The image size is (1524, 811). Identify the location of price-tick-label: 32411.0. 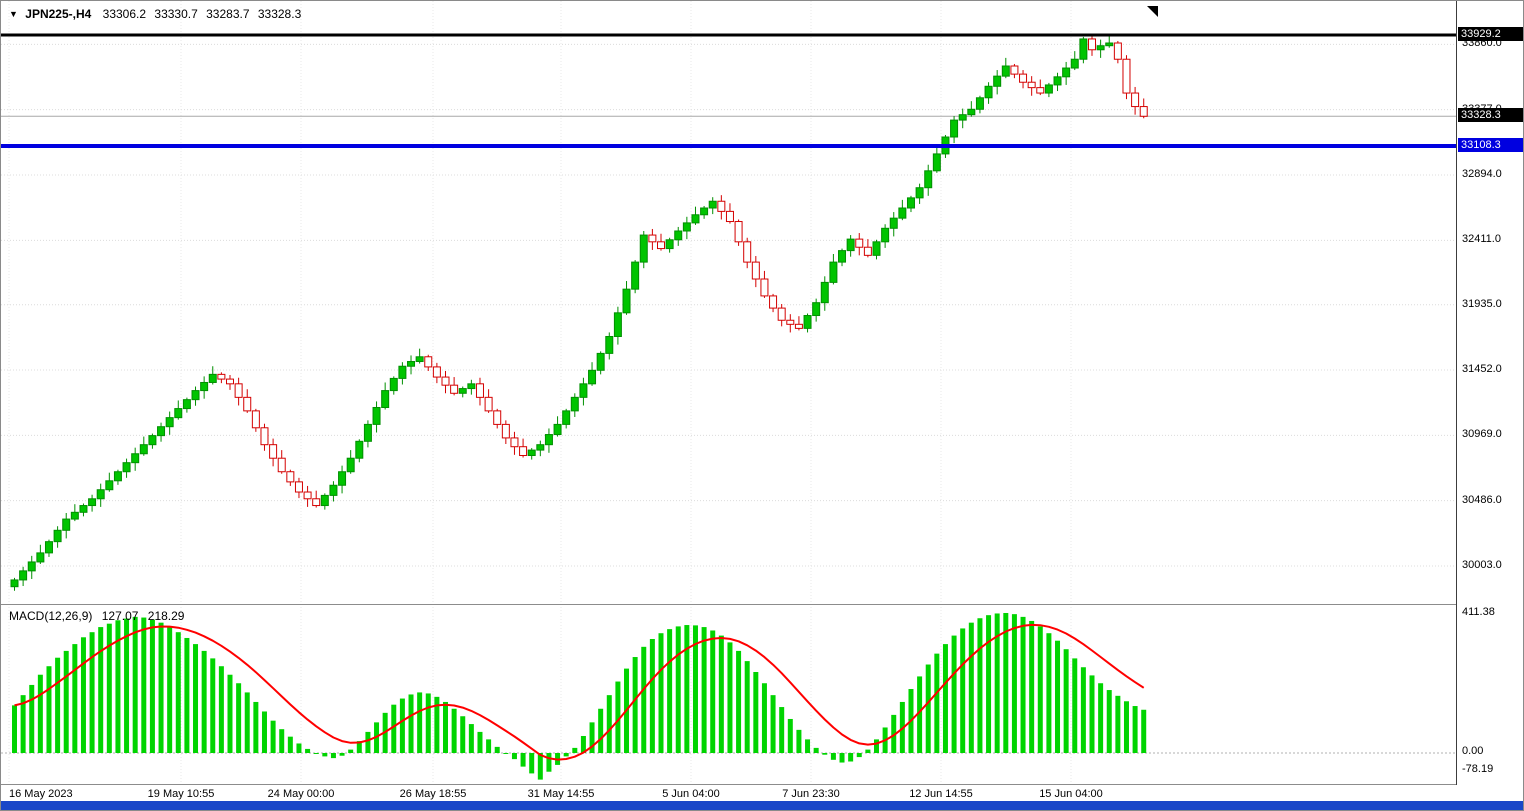
(1481, 239).